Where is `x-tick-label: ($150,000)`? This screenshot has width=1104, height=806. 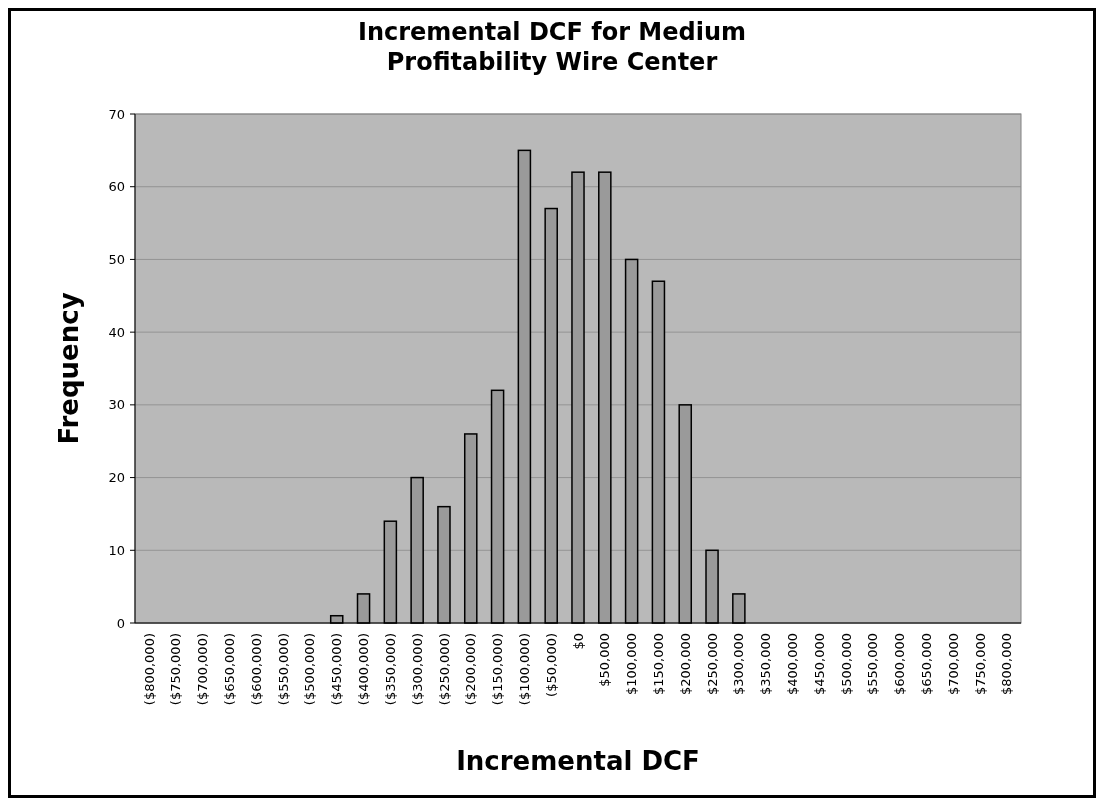
x-tick-label: ($150,000) is located at coordinates (498, 669).